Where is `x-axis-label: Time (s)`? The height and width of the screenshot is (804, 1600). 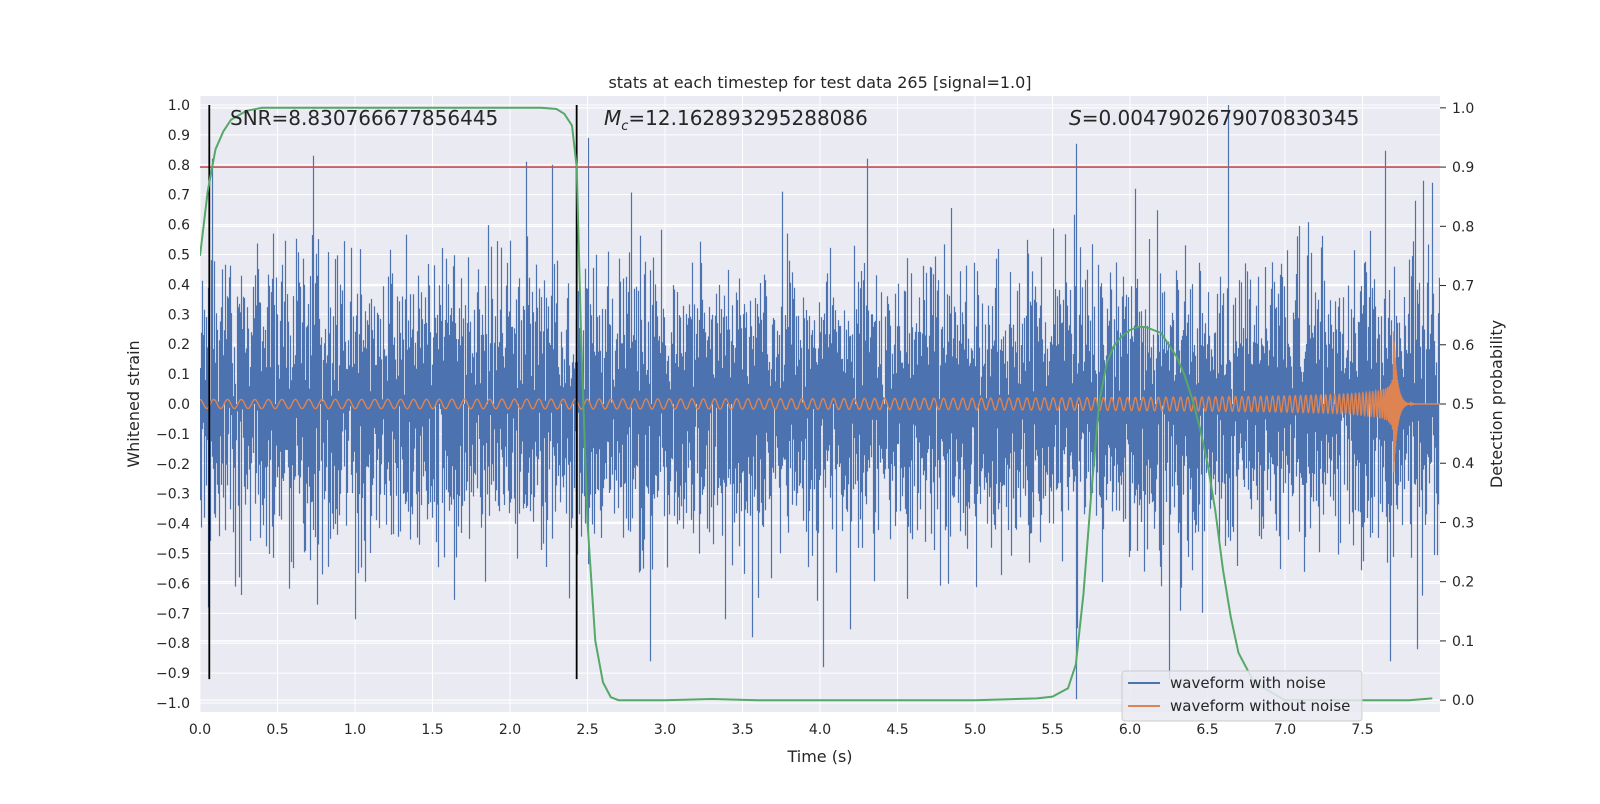 x-axis-label: Time (s) is located at coordinates (819, 756).